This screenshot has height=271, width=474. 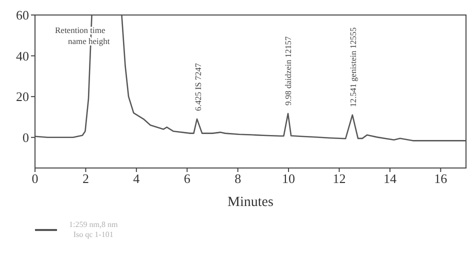 What do you see at coordinates (136, 178) in the screenshot?
I see `x-tick-label: 4` at bounding box center [136, 178].